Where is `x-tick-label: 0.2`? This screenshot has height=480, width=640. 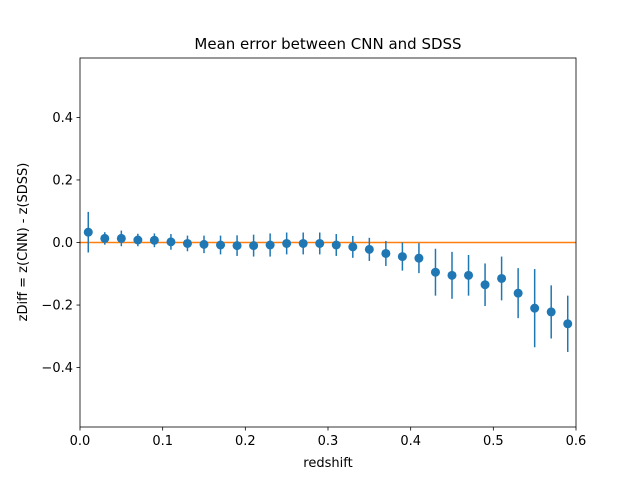
x-tick-label: 0.2 is located at coordinates (245, 441).